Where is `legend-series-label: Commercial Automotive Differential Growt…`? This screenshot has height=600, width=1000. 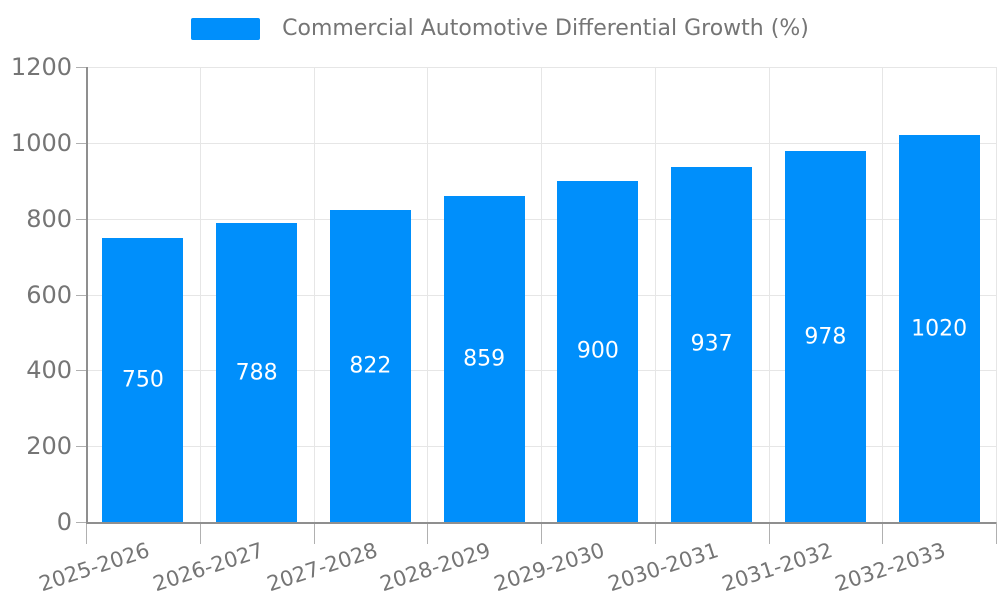
legend-series-label: Commercial Automotive Differential Growt… is located at coordinates (545, 28).